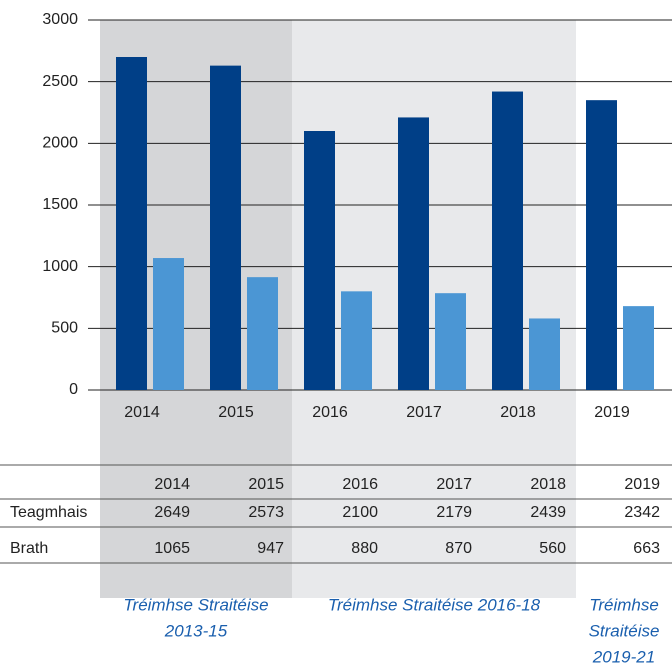  Describe the element at coordinates (172, 484) in the screenshot. I see `table-header: 2014` at that location.